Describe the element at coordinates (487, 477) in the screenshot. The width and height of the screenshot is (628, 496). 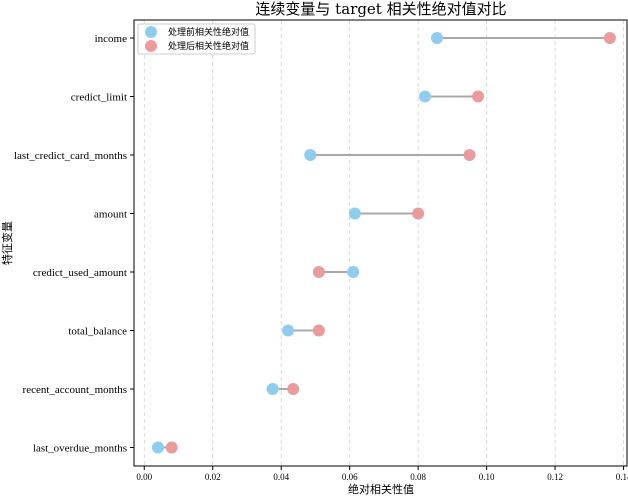
I see `x-tick-label: 0.10` at that location.